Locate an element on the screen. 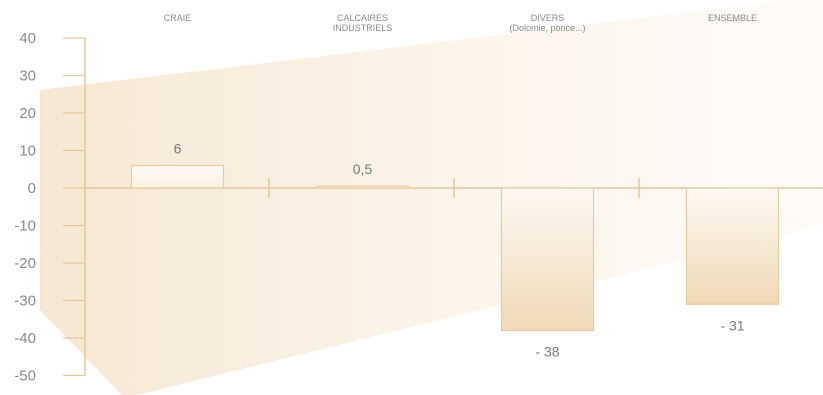 The image size is (823, 395). y-tick-label: 10 is located at coordinates (27, 151).